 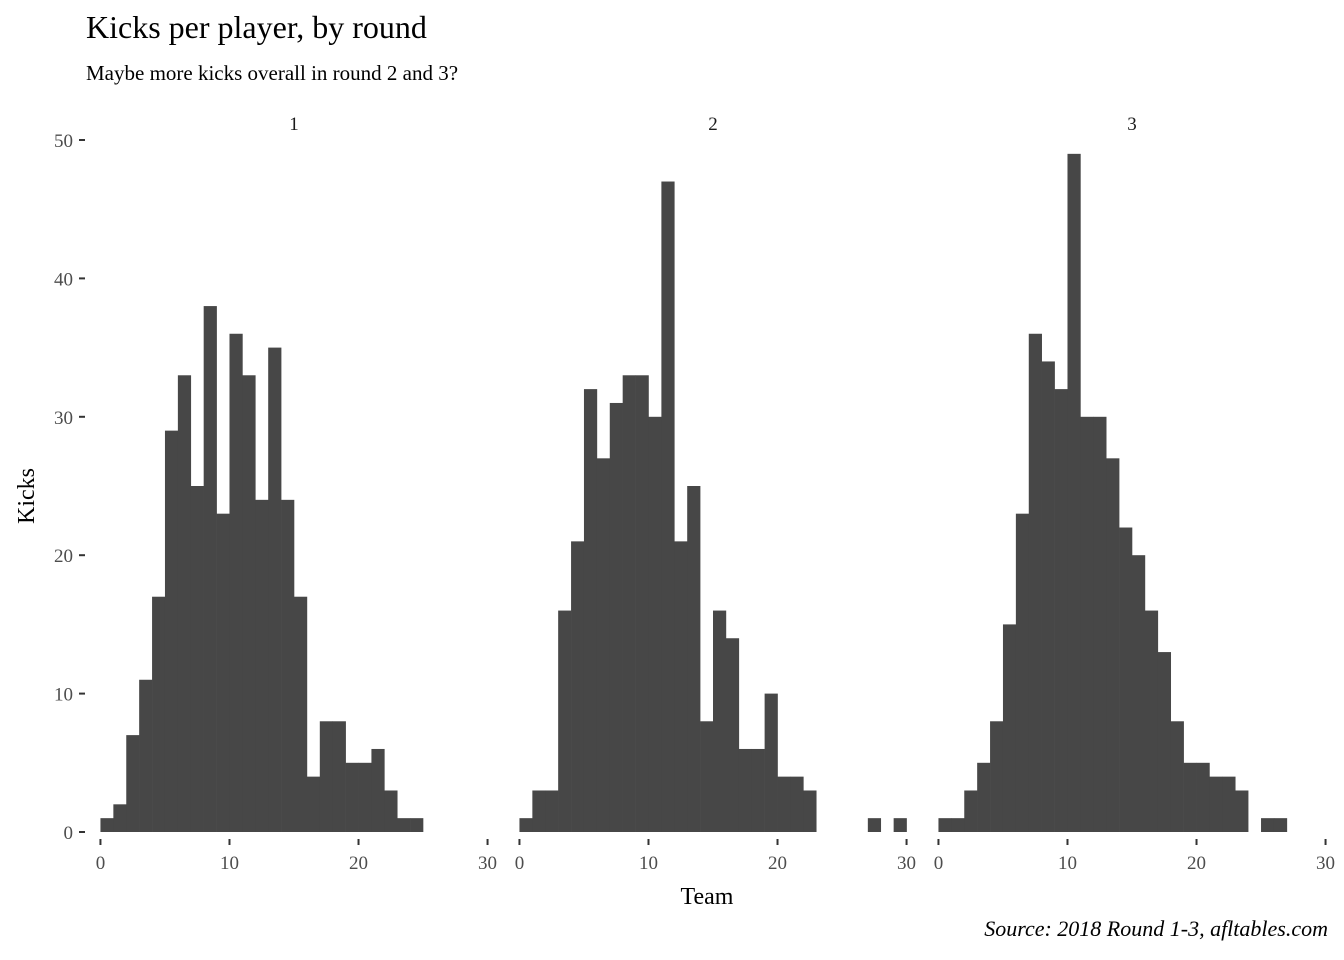 What do you see at coordinates (1156, 928) in the screenshot?
I see `chart-caption: Source: 2018 Round 1-3, afltables.com` at bounding box center [1156, 928].